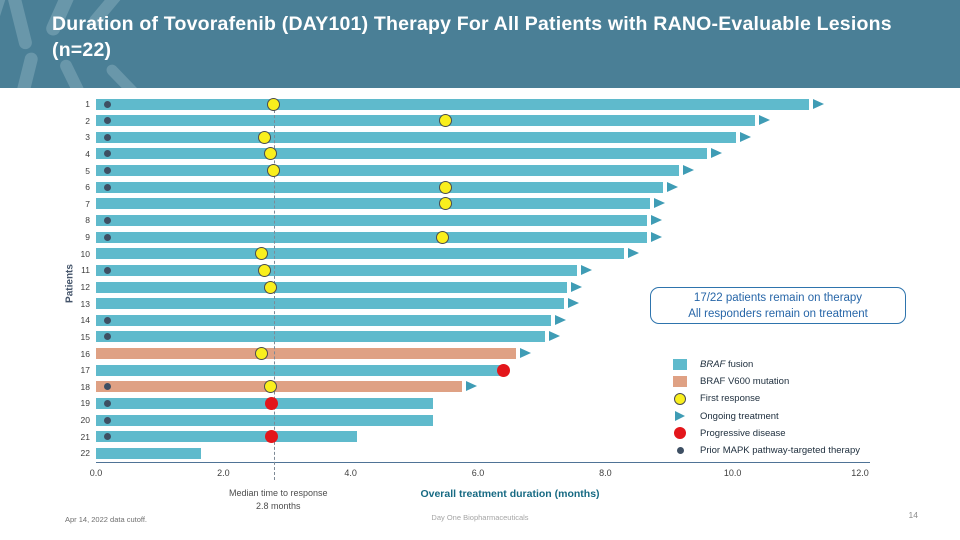  I want to click on patient-number: 1, so click(87, 104).